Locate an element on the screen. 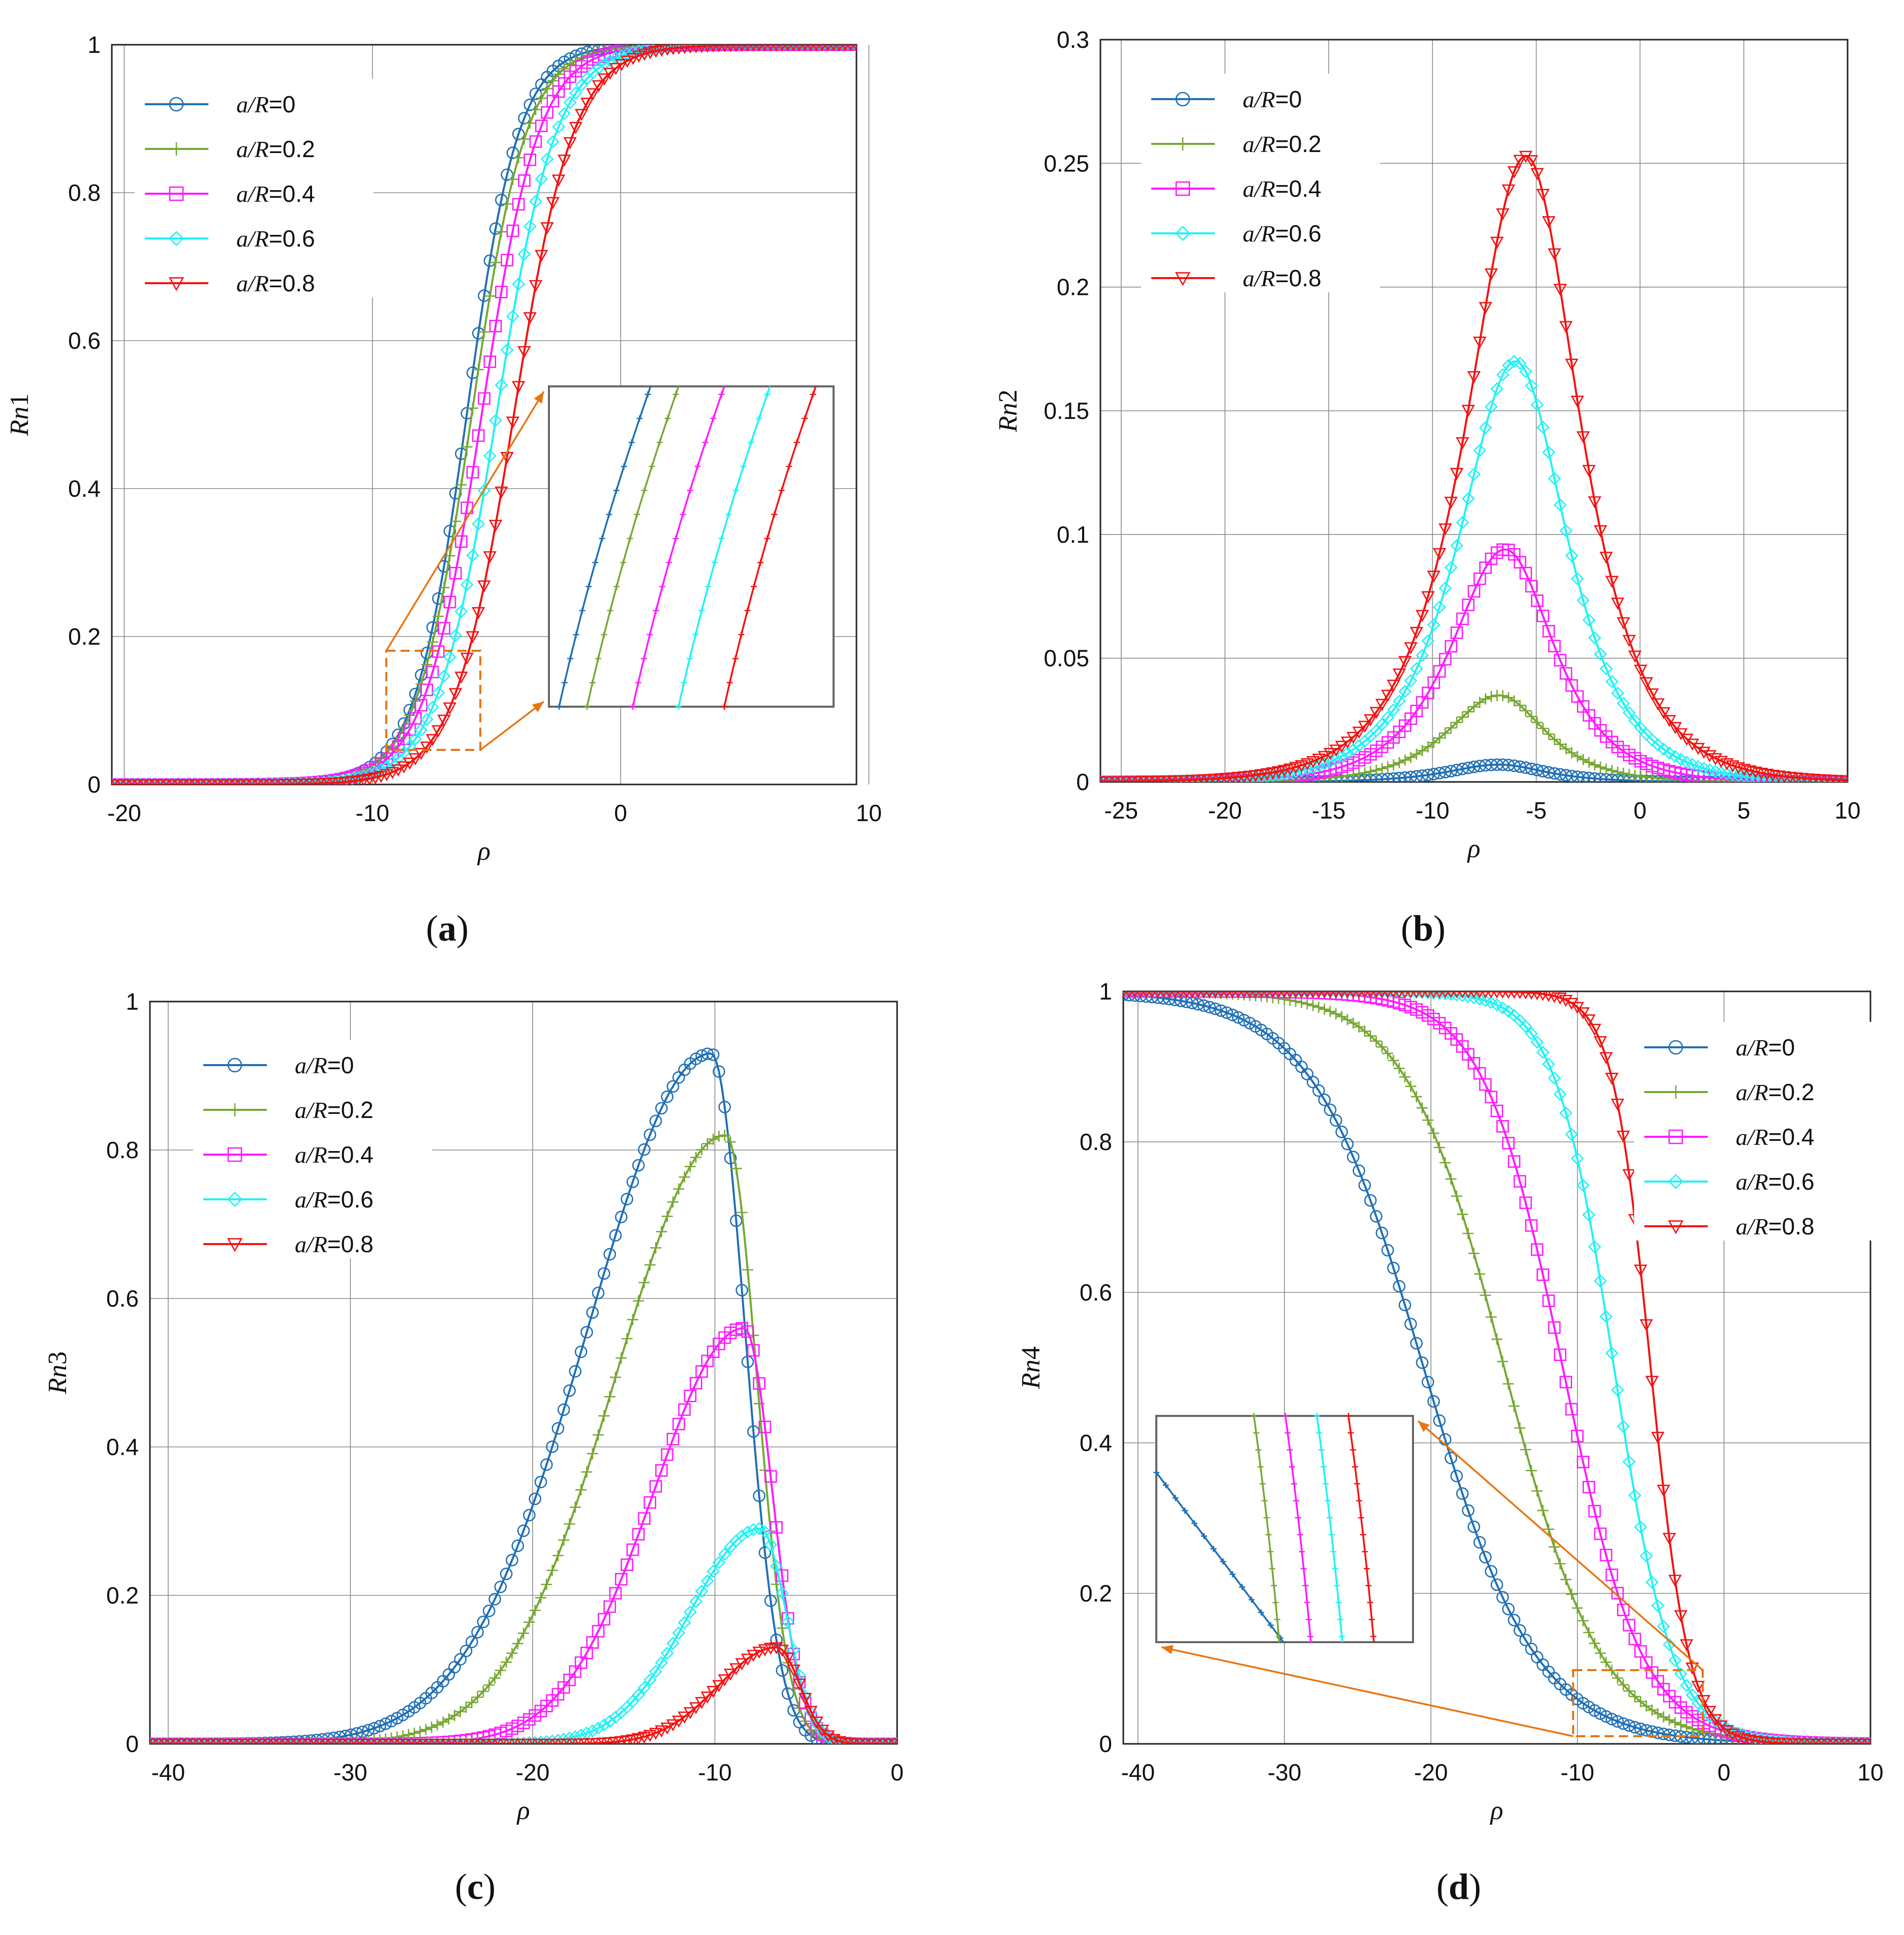 This screenshot has width=1904, height=1935. y-tick-label: 0 is located at coordinates (1105, 1744).